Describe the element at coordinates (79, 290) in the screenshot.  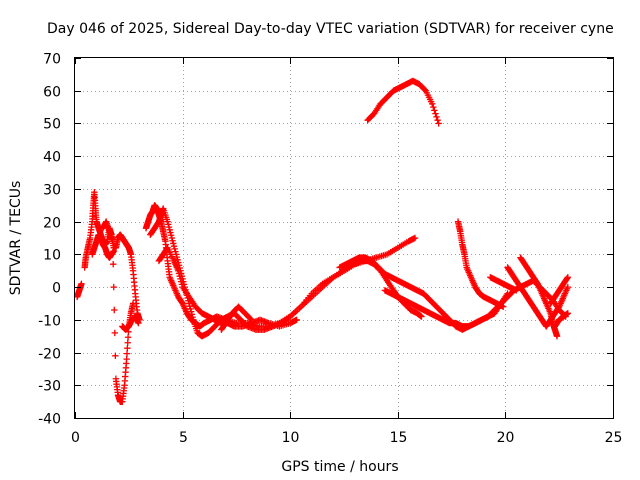
I see `series-track-a` at that location.